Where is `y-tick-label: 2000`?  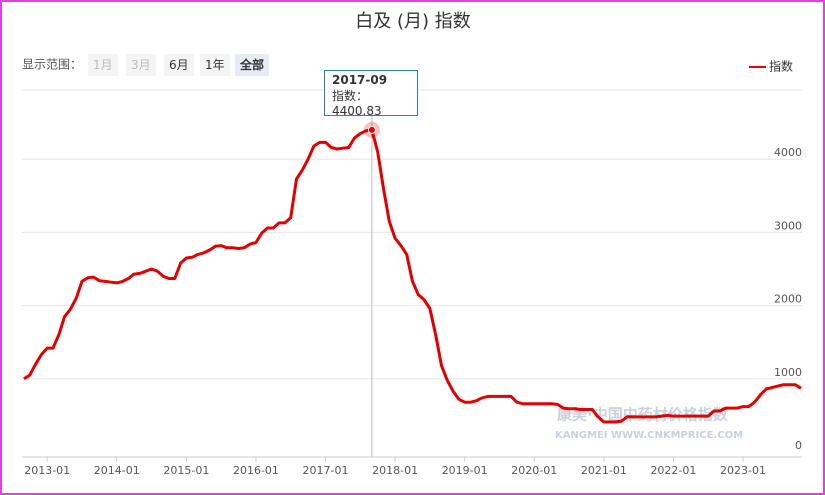 y-tick-label: 2000 is located at coordinates (788, 299).